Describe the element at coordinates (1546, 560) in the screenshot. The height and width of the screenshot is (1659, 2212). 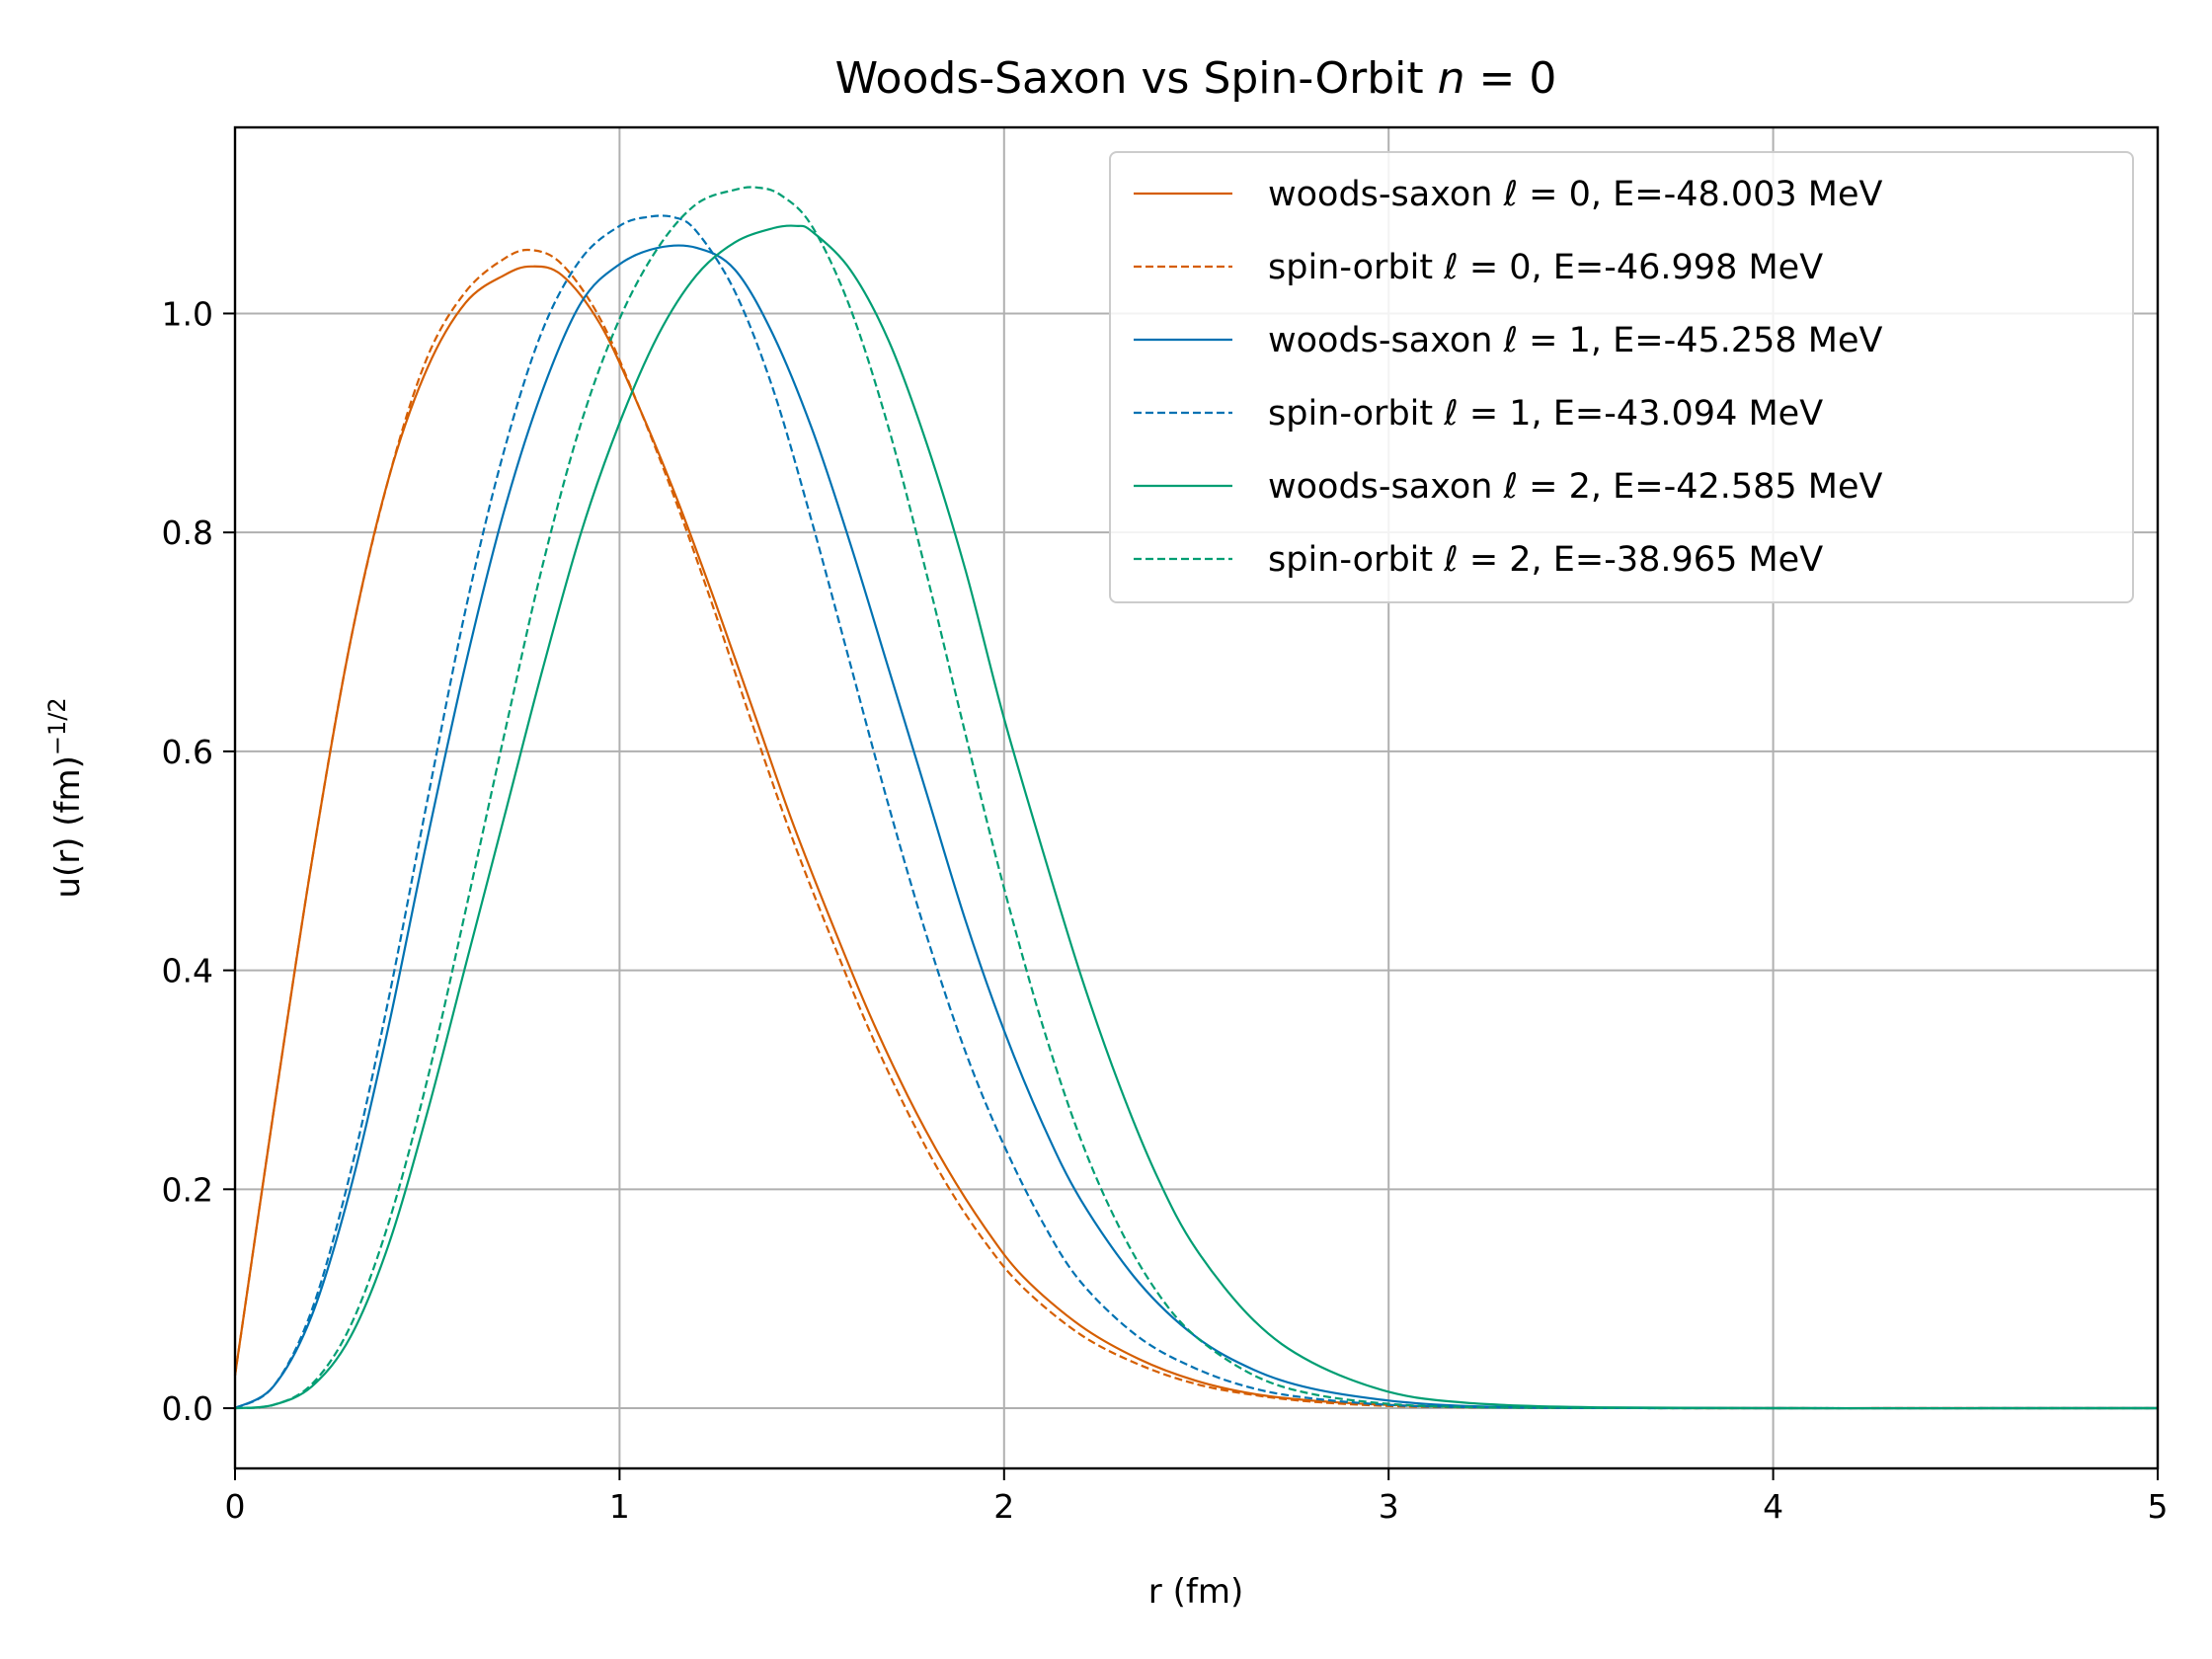
I see `legend-label-5: spin-orbit ℓ = 2, E=-38.965 MeV` at that location.